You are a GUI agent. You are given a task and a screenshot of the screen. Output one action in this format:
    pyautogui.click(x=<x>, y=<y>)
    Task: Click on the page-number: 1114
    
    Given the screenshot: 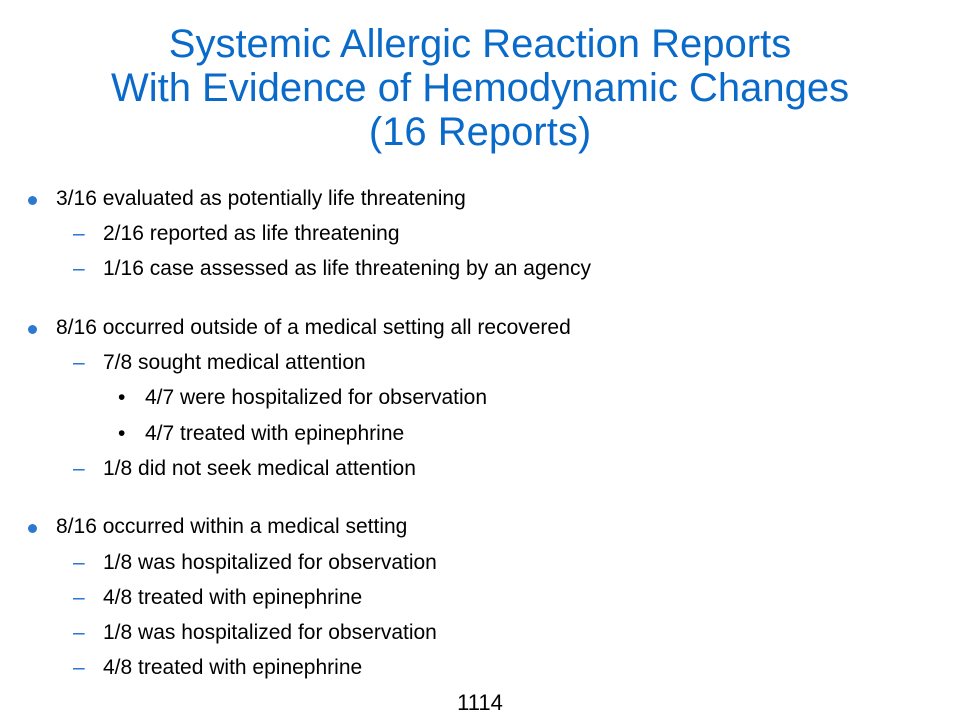 What is the action you would take?
    pyautogui.click(x=480, y=702)
    